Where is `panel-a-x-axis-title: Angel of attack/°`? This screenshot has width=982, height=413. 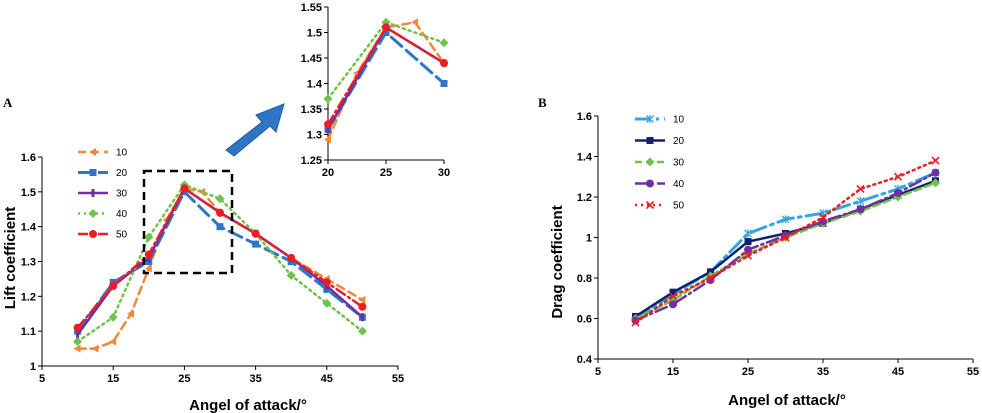 panel-a-x-axis-title: Angel of attack/° is located at coordinates (248, 405).